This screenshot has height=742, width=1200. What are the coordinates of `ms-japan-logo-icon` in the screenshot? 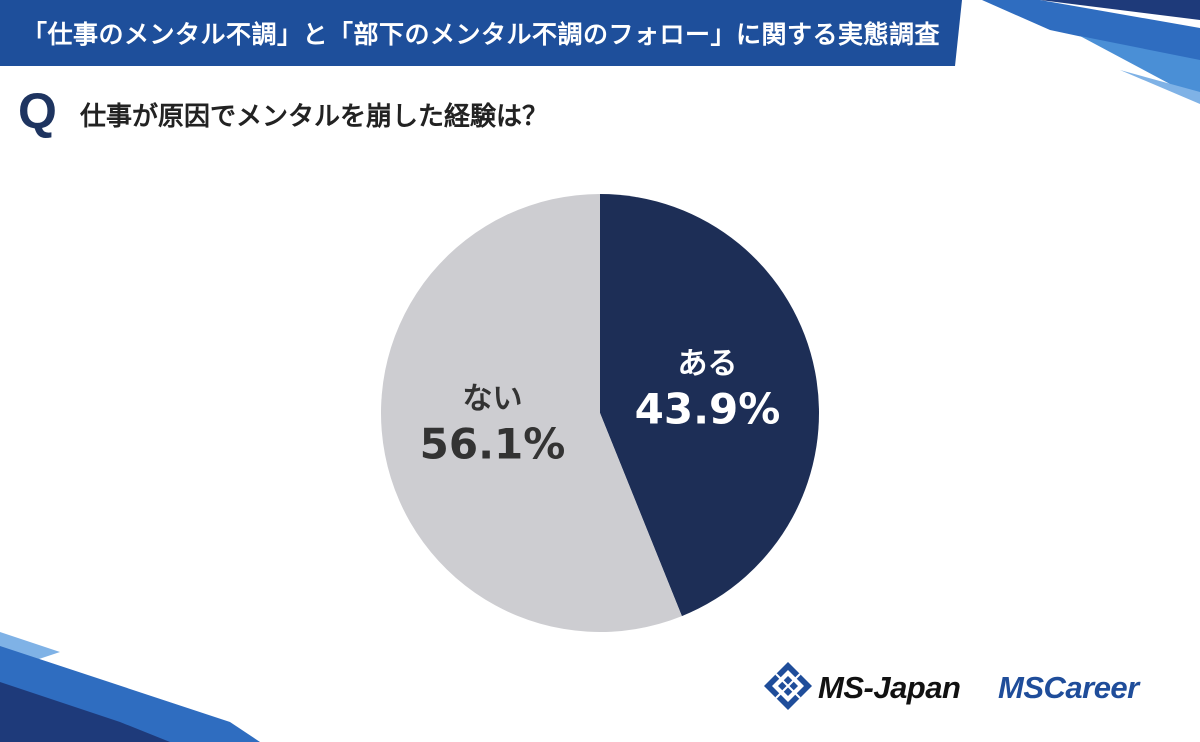 It's located at (788, 686).